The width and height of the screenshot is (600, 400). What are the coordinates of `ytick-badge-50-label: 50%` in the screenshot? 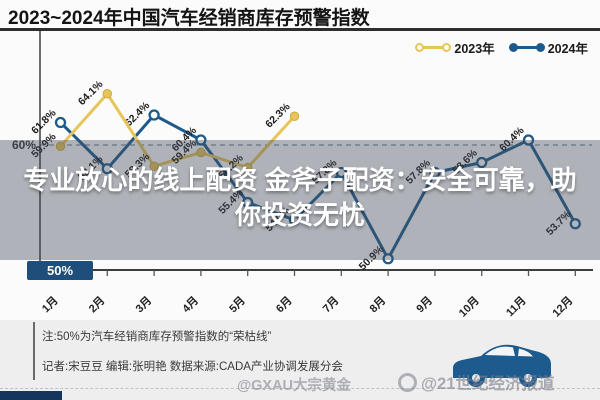 It's located at (60, 270).